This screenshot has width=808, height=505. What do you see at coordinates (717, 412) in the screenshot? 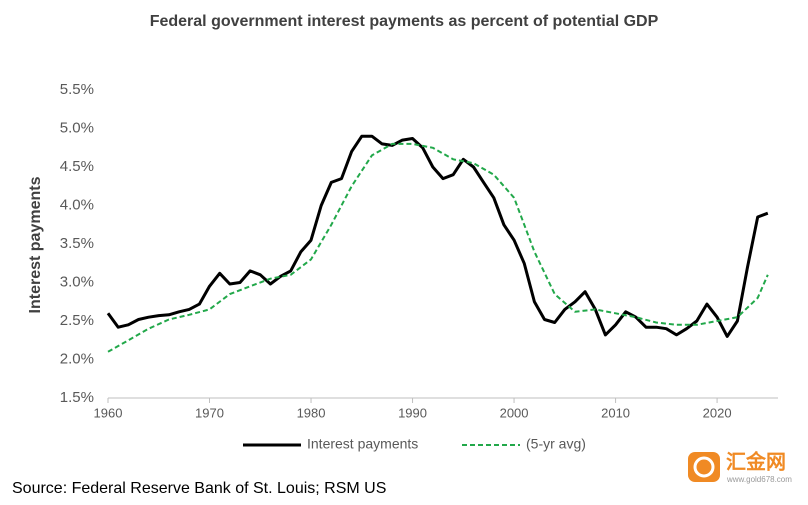
I see `x-tick-label: 2020` at bounding box center [717, 412].